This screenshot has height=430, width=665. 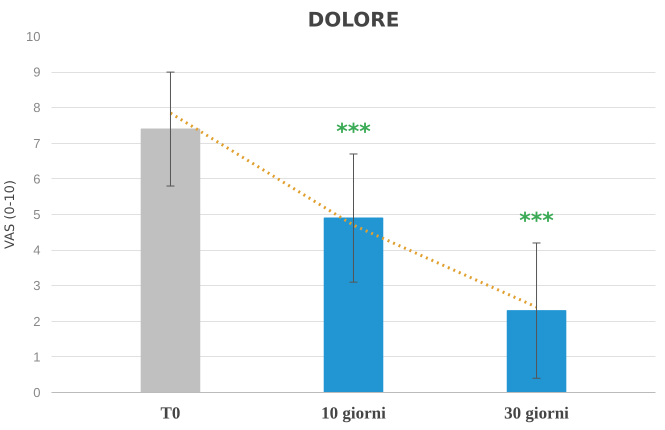 I want to click on y-tick-label: 2, so click(x=37, y=321).